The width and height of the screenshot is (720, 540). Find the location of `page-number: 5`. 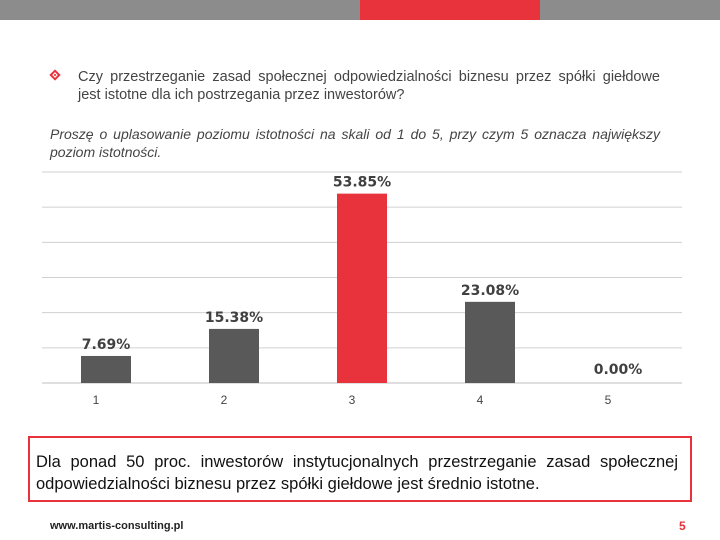

page-number: 5 is located at coordinates (682, 526).